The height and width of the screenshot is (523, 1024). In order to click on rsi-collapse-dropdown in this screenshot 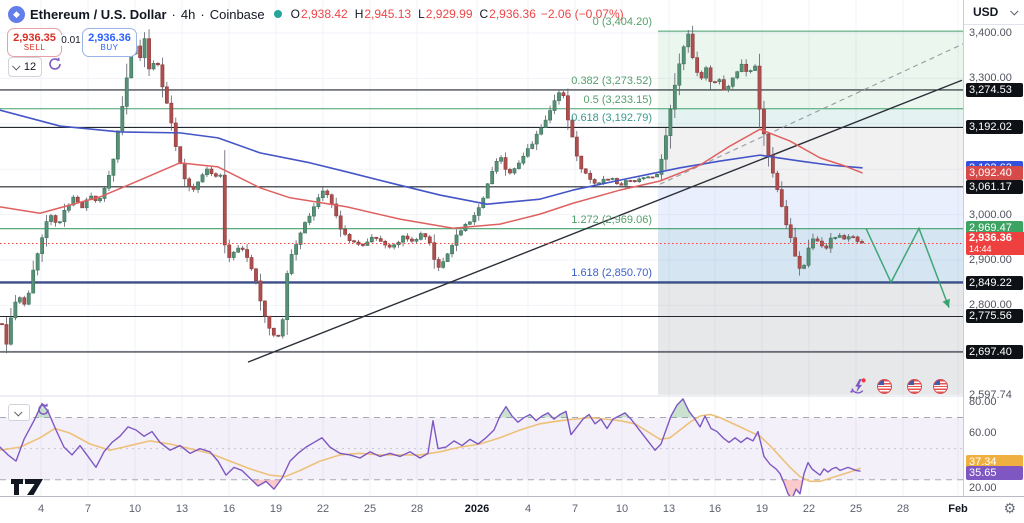, I will do `click(19, 412)`.